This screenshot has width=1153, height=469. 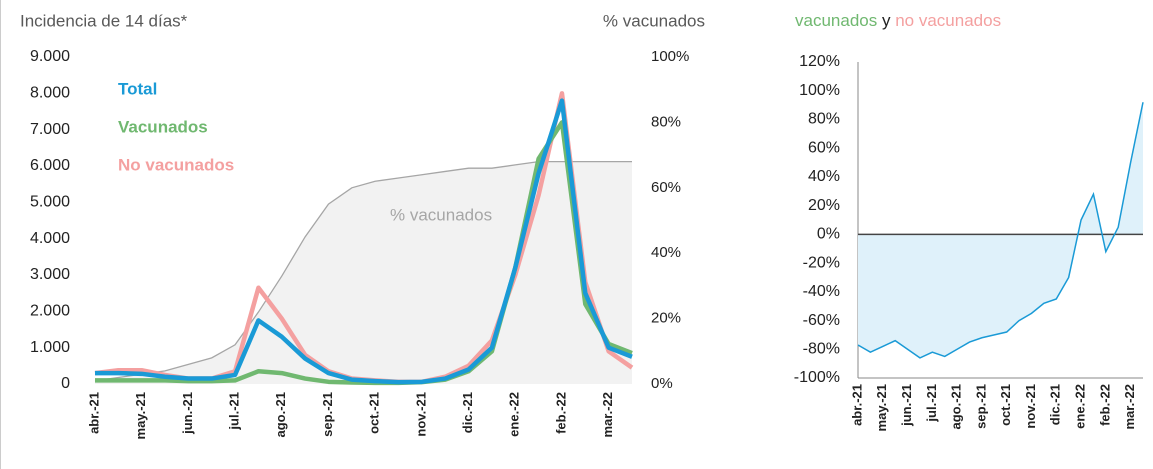 I want to click on y-tick-label: 100%, so click(x=819, y=90).